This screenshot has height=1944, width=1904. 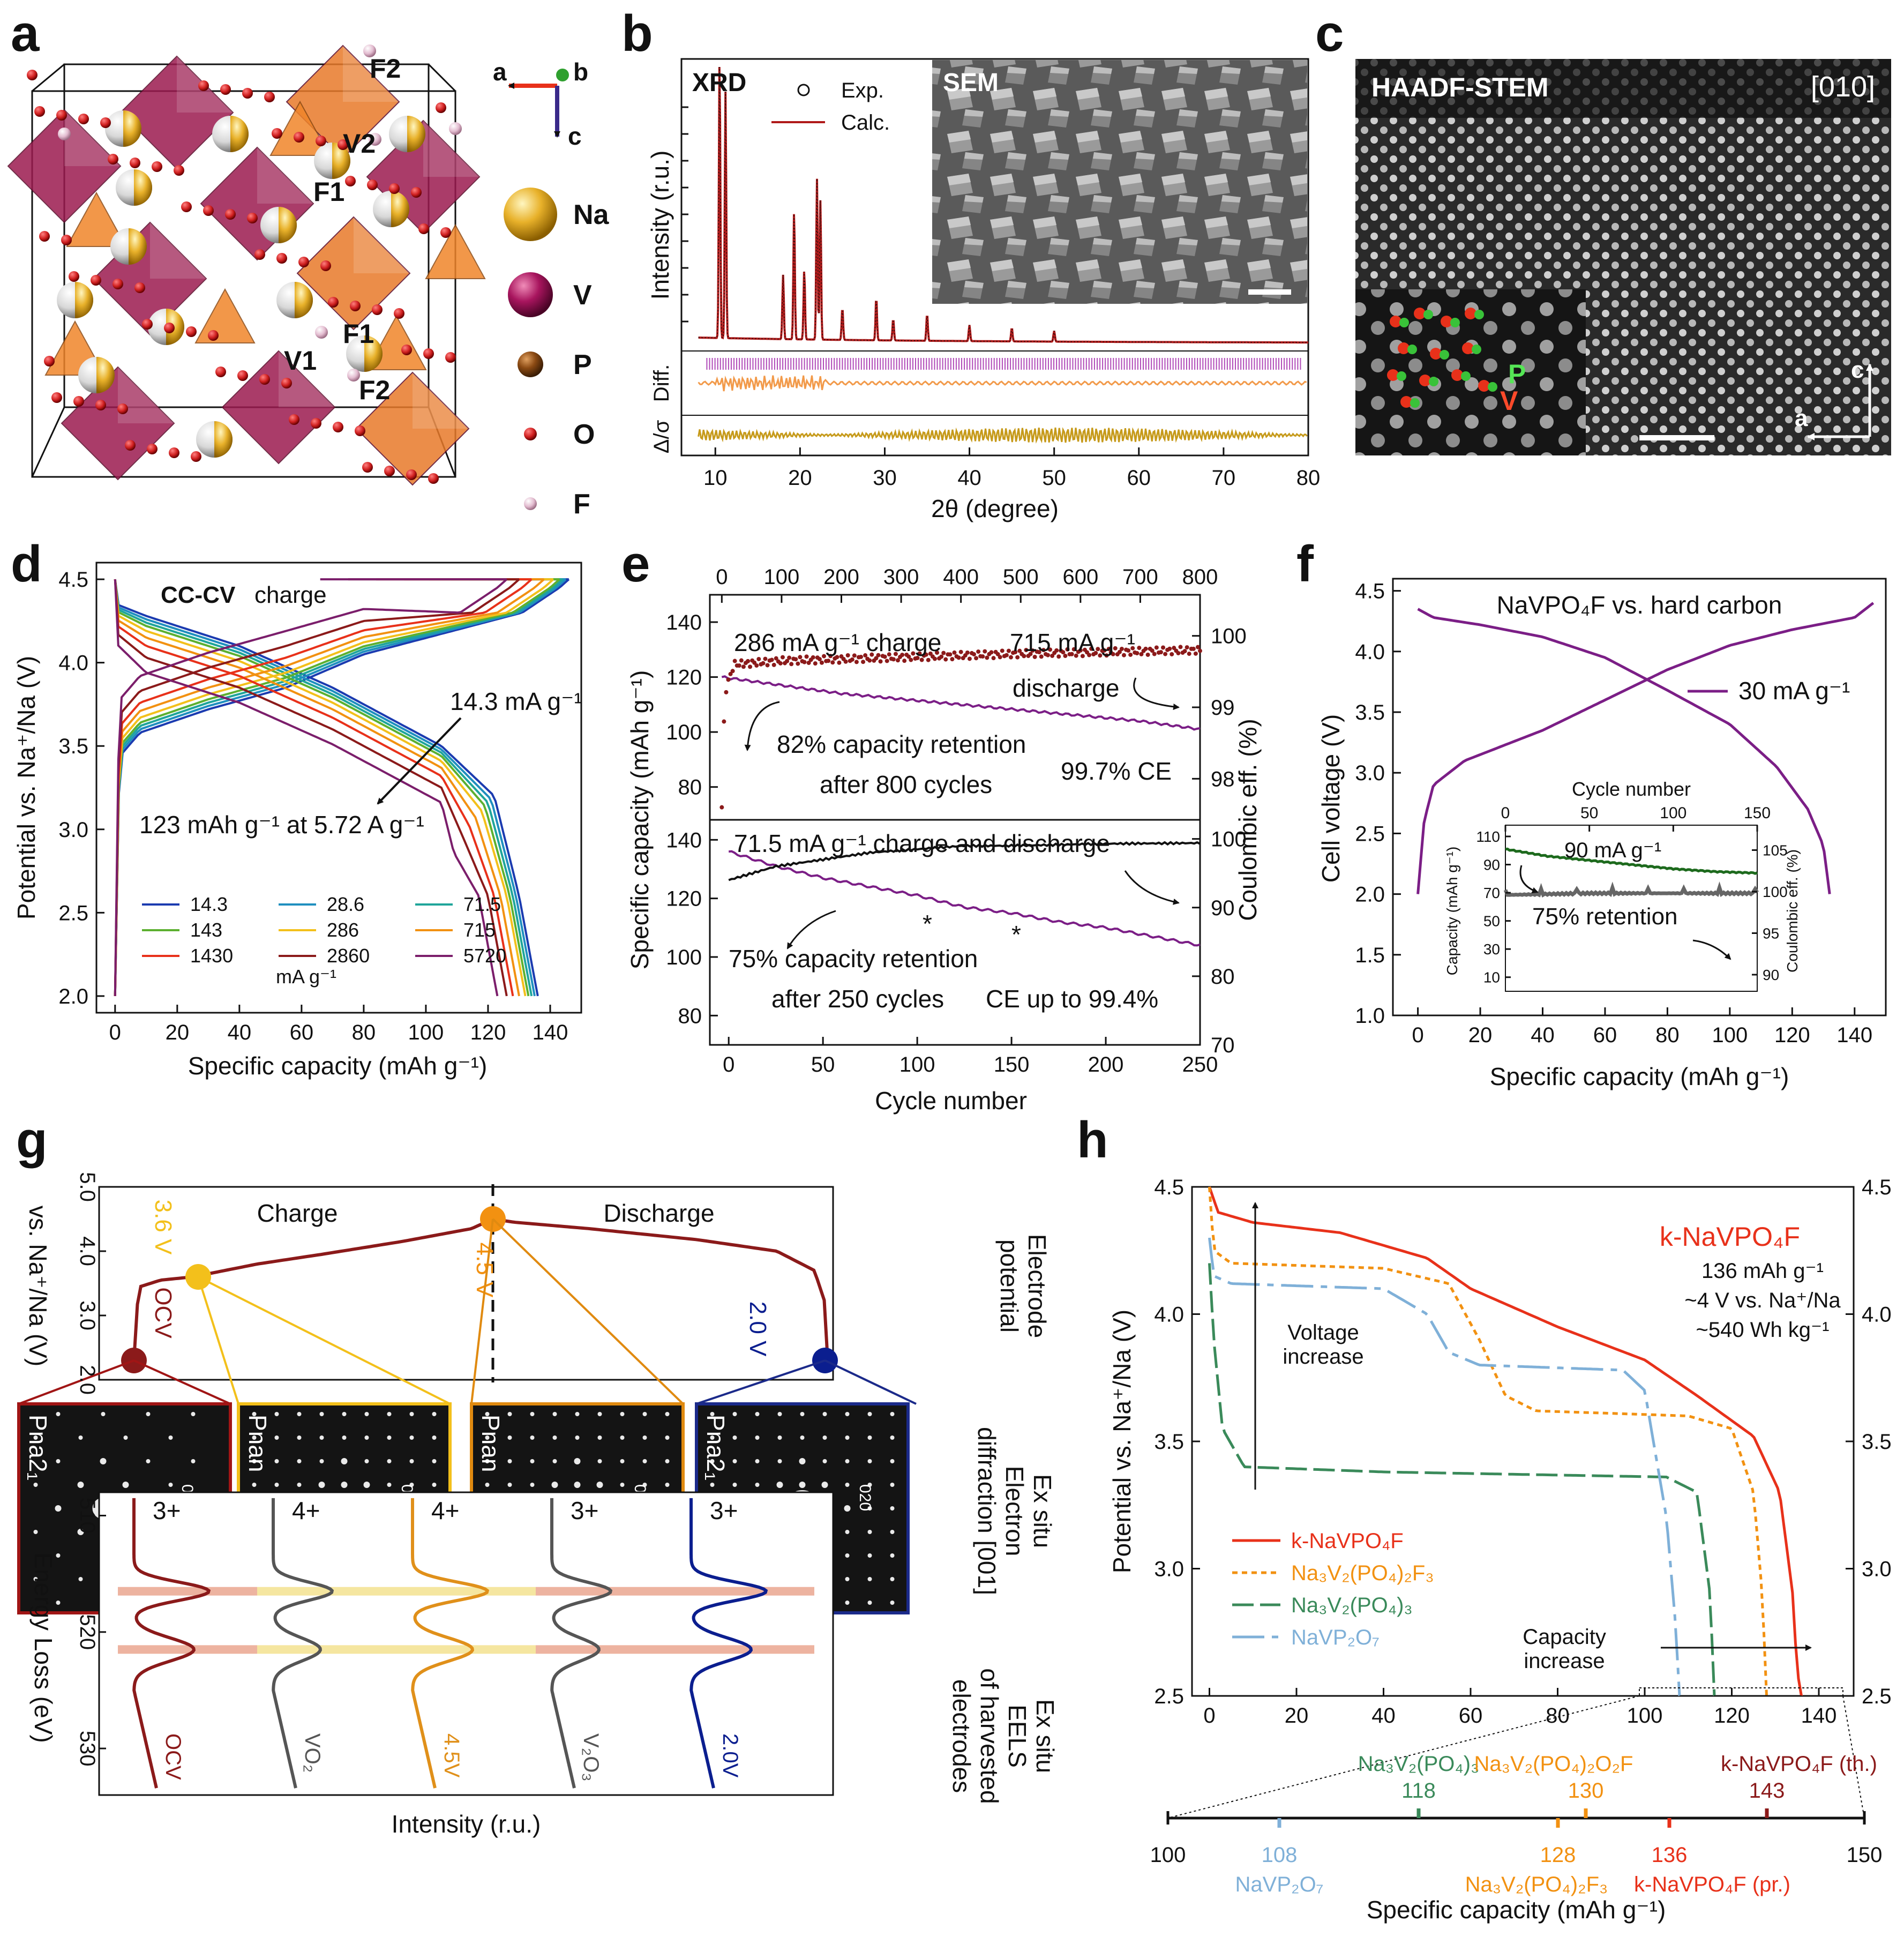 What do you see at coordinates (1404, 348) in the screenshot?
I see `v-atom-dot` at bounding box center [1404, 348].